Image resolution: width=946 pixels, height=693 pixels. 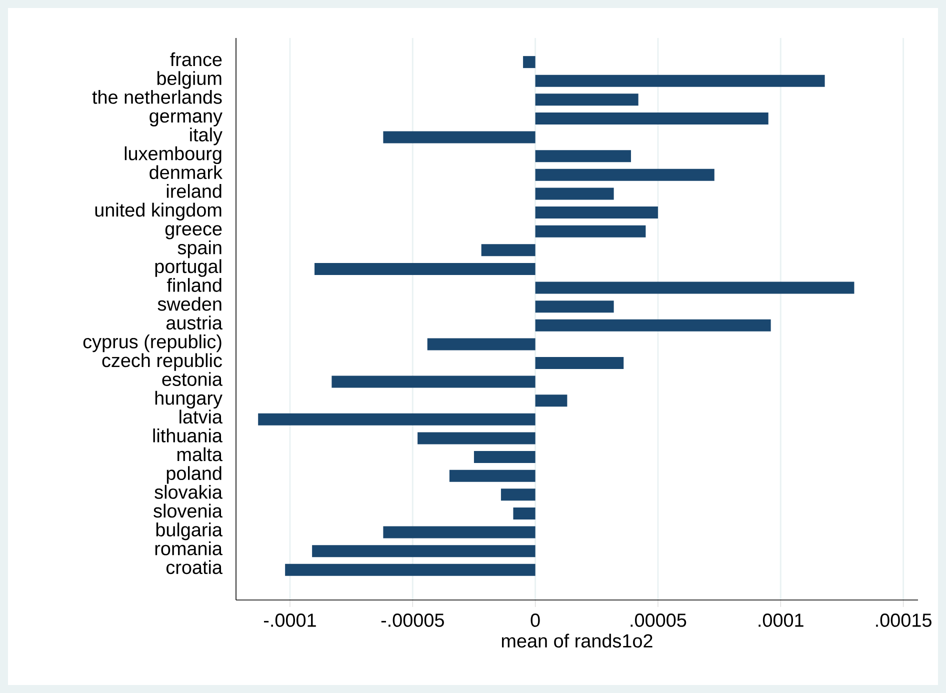 I want to click on x-tick-label: 0, so click(x=535, y=620).